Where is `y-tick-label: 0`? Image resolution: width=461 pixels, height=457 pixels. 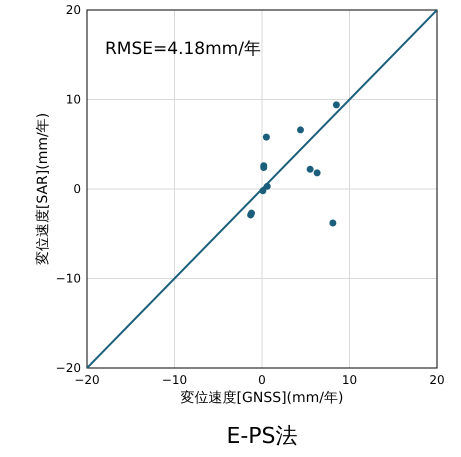
y-tick-label: 0 is located at coordinates (77, 189).